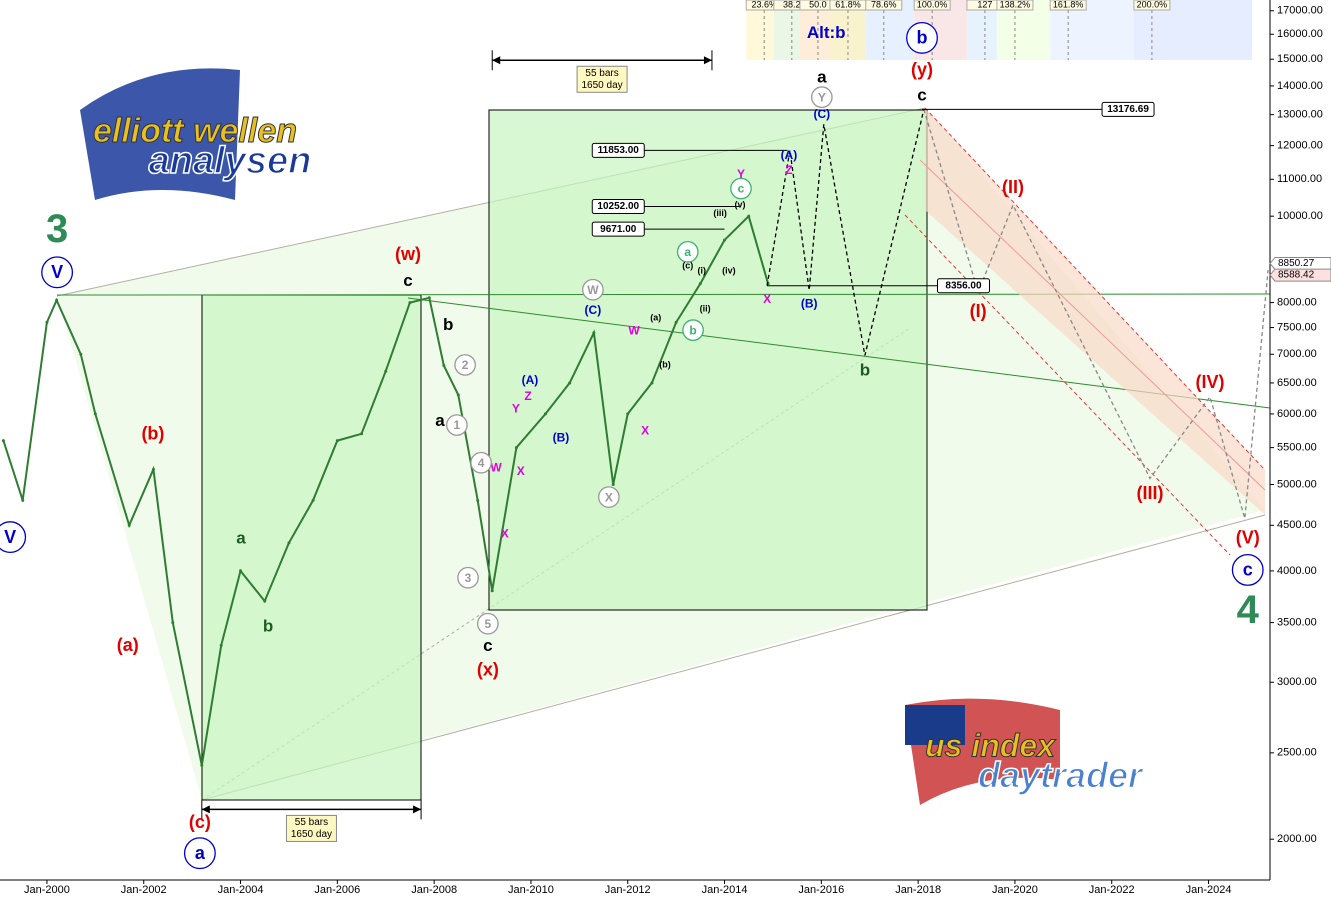 Image resolution: width=1331 pixels, height=901 pixels. I want to click on fib-label: 78.6%, so click(884, 4).